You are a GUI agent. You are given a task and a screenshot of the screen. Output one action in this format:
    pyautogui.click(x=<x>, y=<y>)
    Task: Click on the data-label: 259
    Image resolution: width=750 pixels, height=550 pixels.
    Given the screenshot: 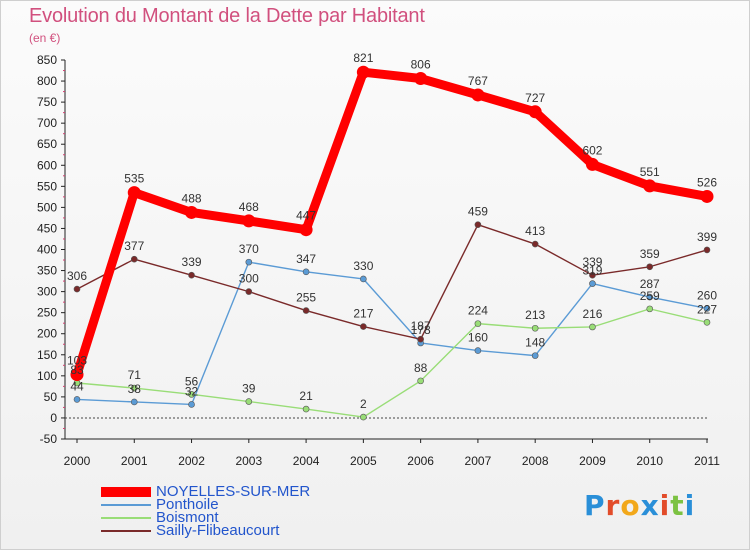 What is the action you would take?
    pyautogui.click(x=650, y=296)
    